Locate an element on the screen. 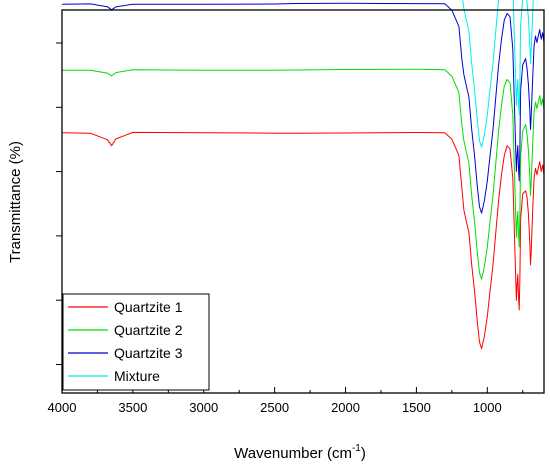 The height and width of the screenshot is (471, 550). y-axis-ticks is located at coordinates (59, 203).